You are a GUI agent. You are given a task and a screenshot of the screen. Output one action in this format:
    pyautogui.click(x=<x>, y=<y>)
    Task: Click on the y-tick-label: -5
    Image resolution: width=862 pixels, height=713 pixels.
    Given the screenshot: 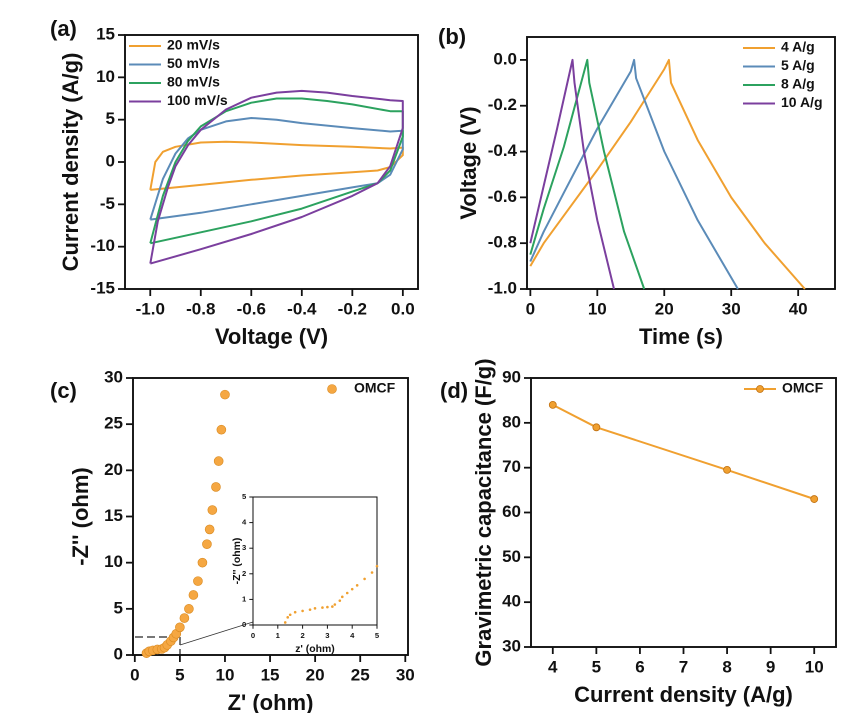 What is the action you would take?
    pyautogui.click(x=107, y=203)
    